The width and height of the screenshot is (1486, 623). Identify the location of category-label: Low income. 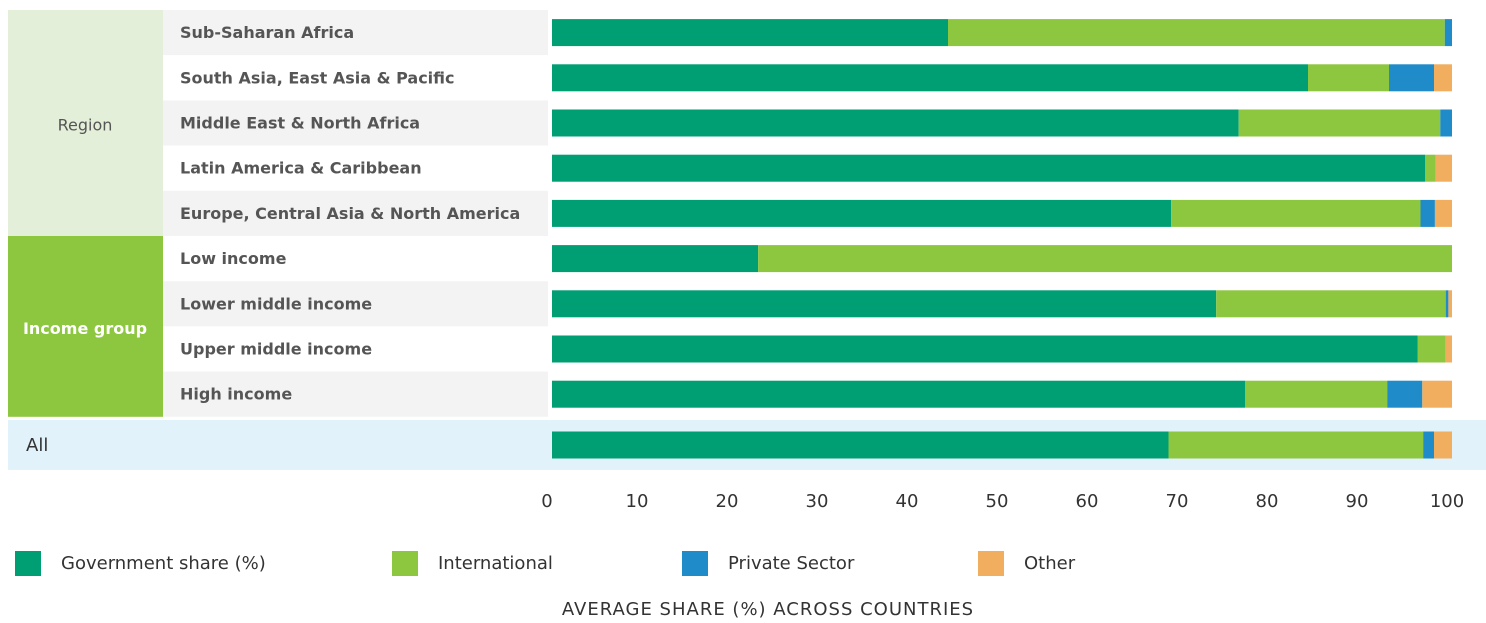
(233, 258).